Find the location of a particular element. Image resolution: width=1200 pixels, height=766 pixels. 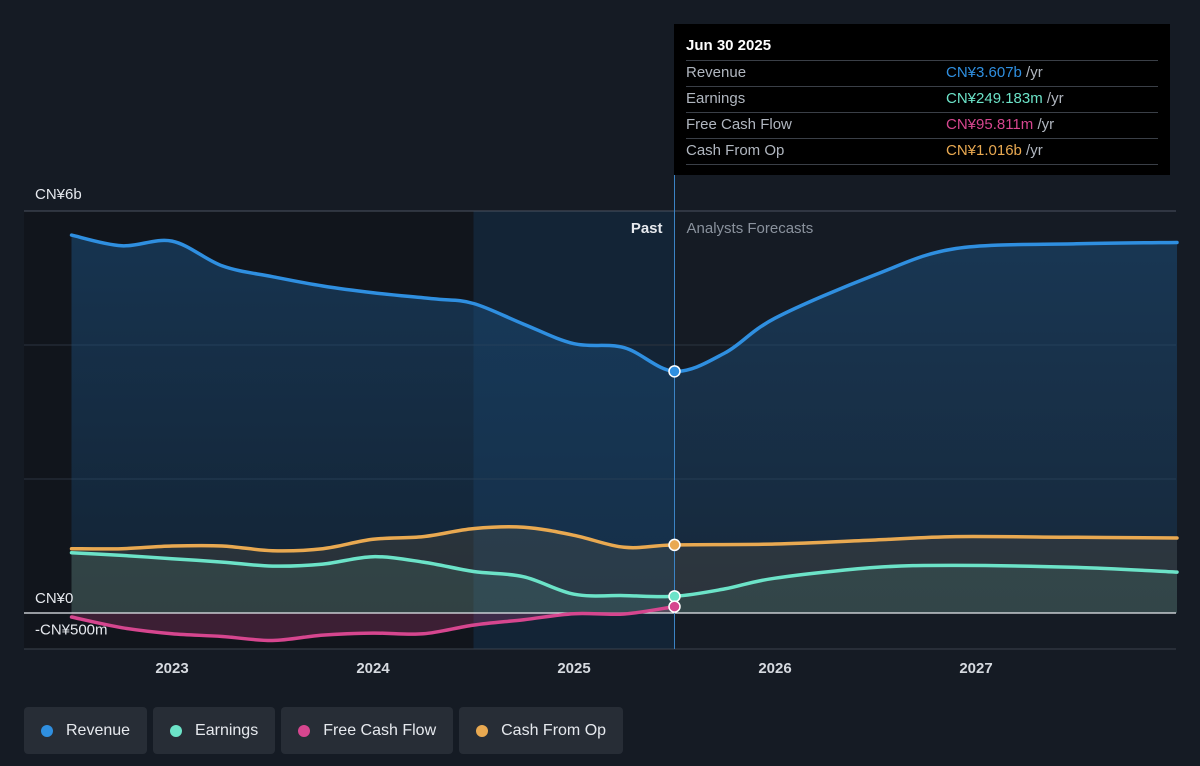

tooltip-row-label: Earnings is located at coordinates (716, 98).